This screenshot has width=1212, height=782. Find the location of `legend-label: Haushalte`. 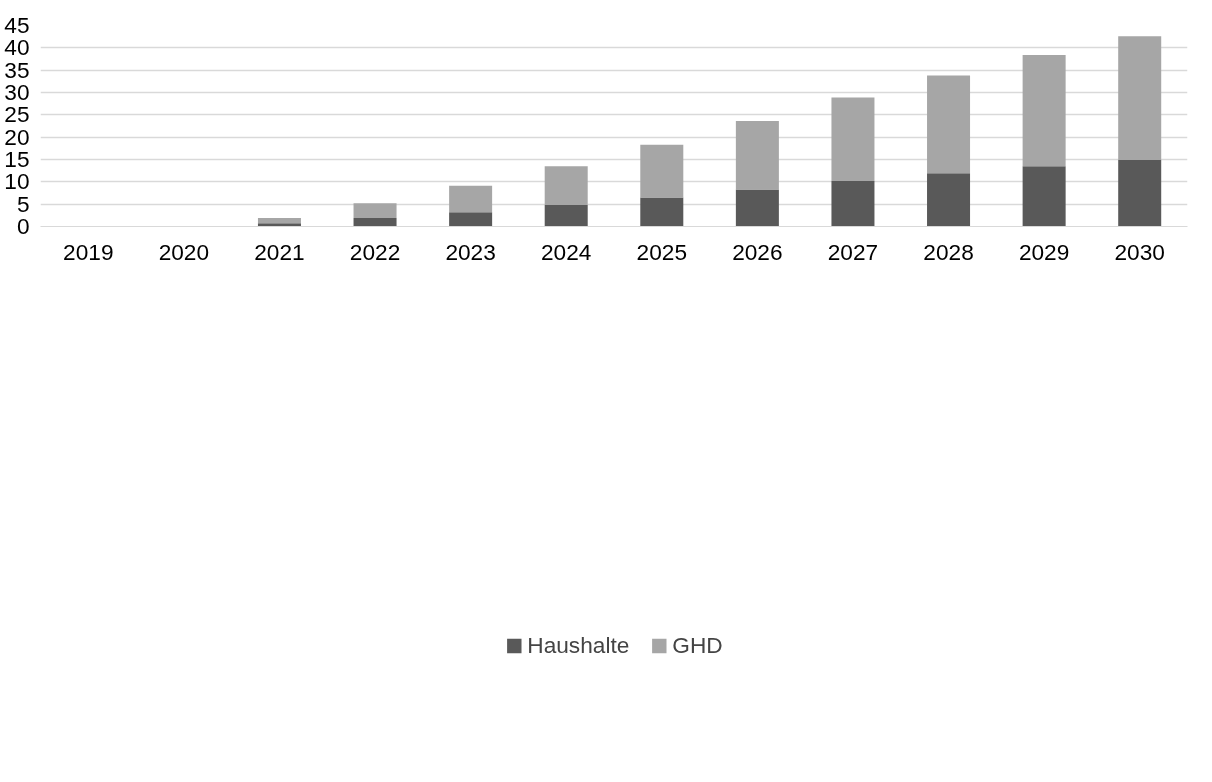

legend-label: Haushalte is located at coordinates (578, 645).